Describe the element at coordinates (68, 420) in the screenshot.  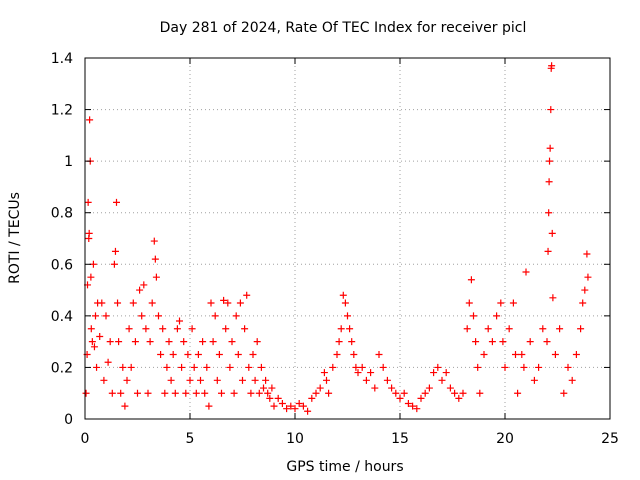
I see `y-tick-label: 0` at that location.